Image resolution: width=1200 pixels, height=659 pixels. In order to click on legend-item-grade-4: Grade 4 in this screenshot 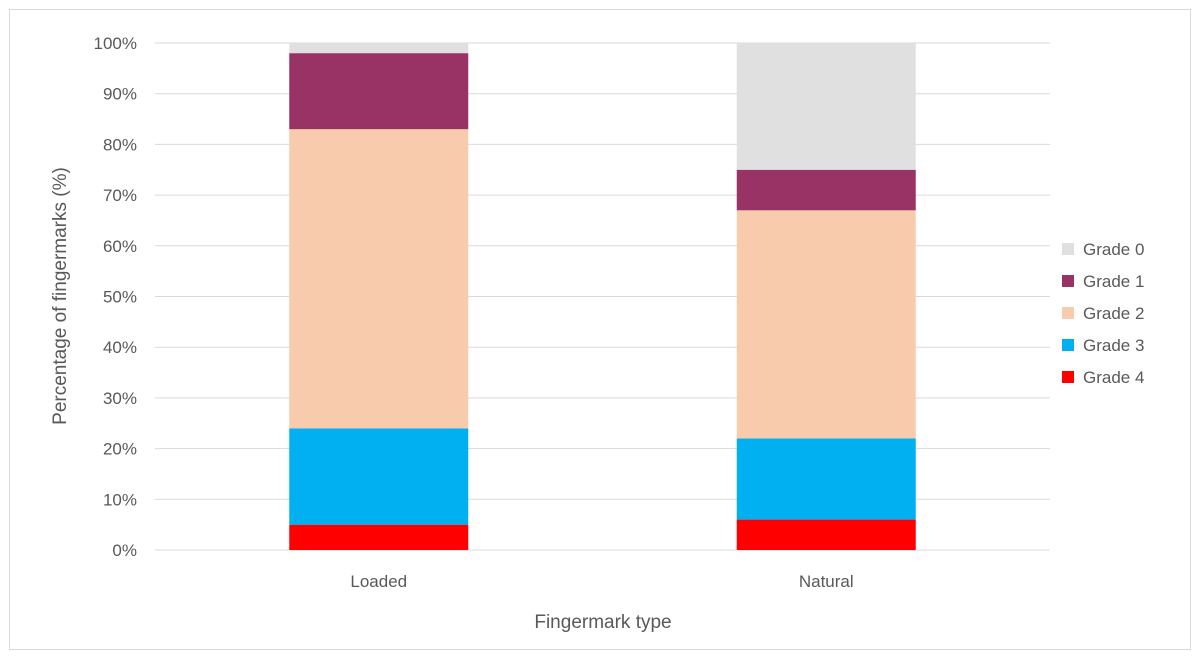, I will do `click(1103, 377)`.